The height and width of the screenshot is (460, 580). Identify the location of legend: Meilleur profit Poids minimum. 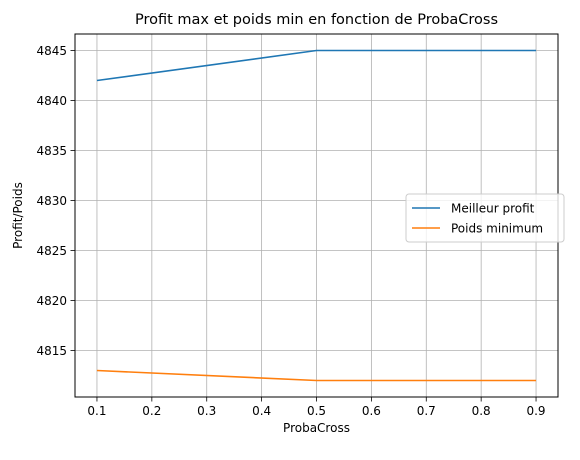
(485, 218).